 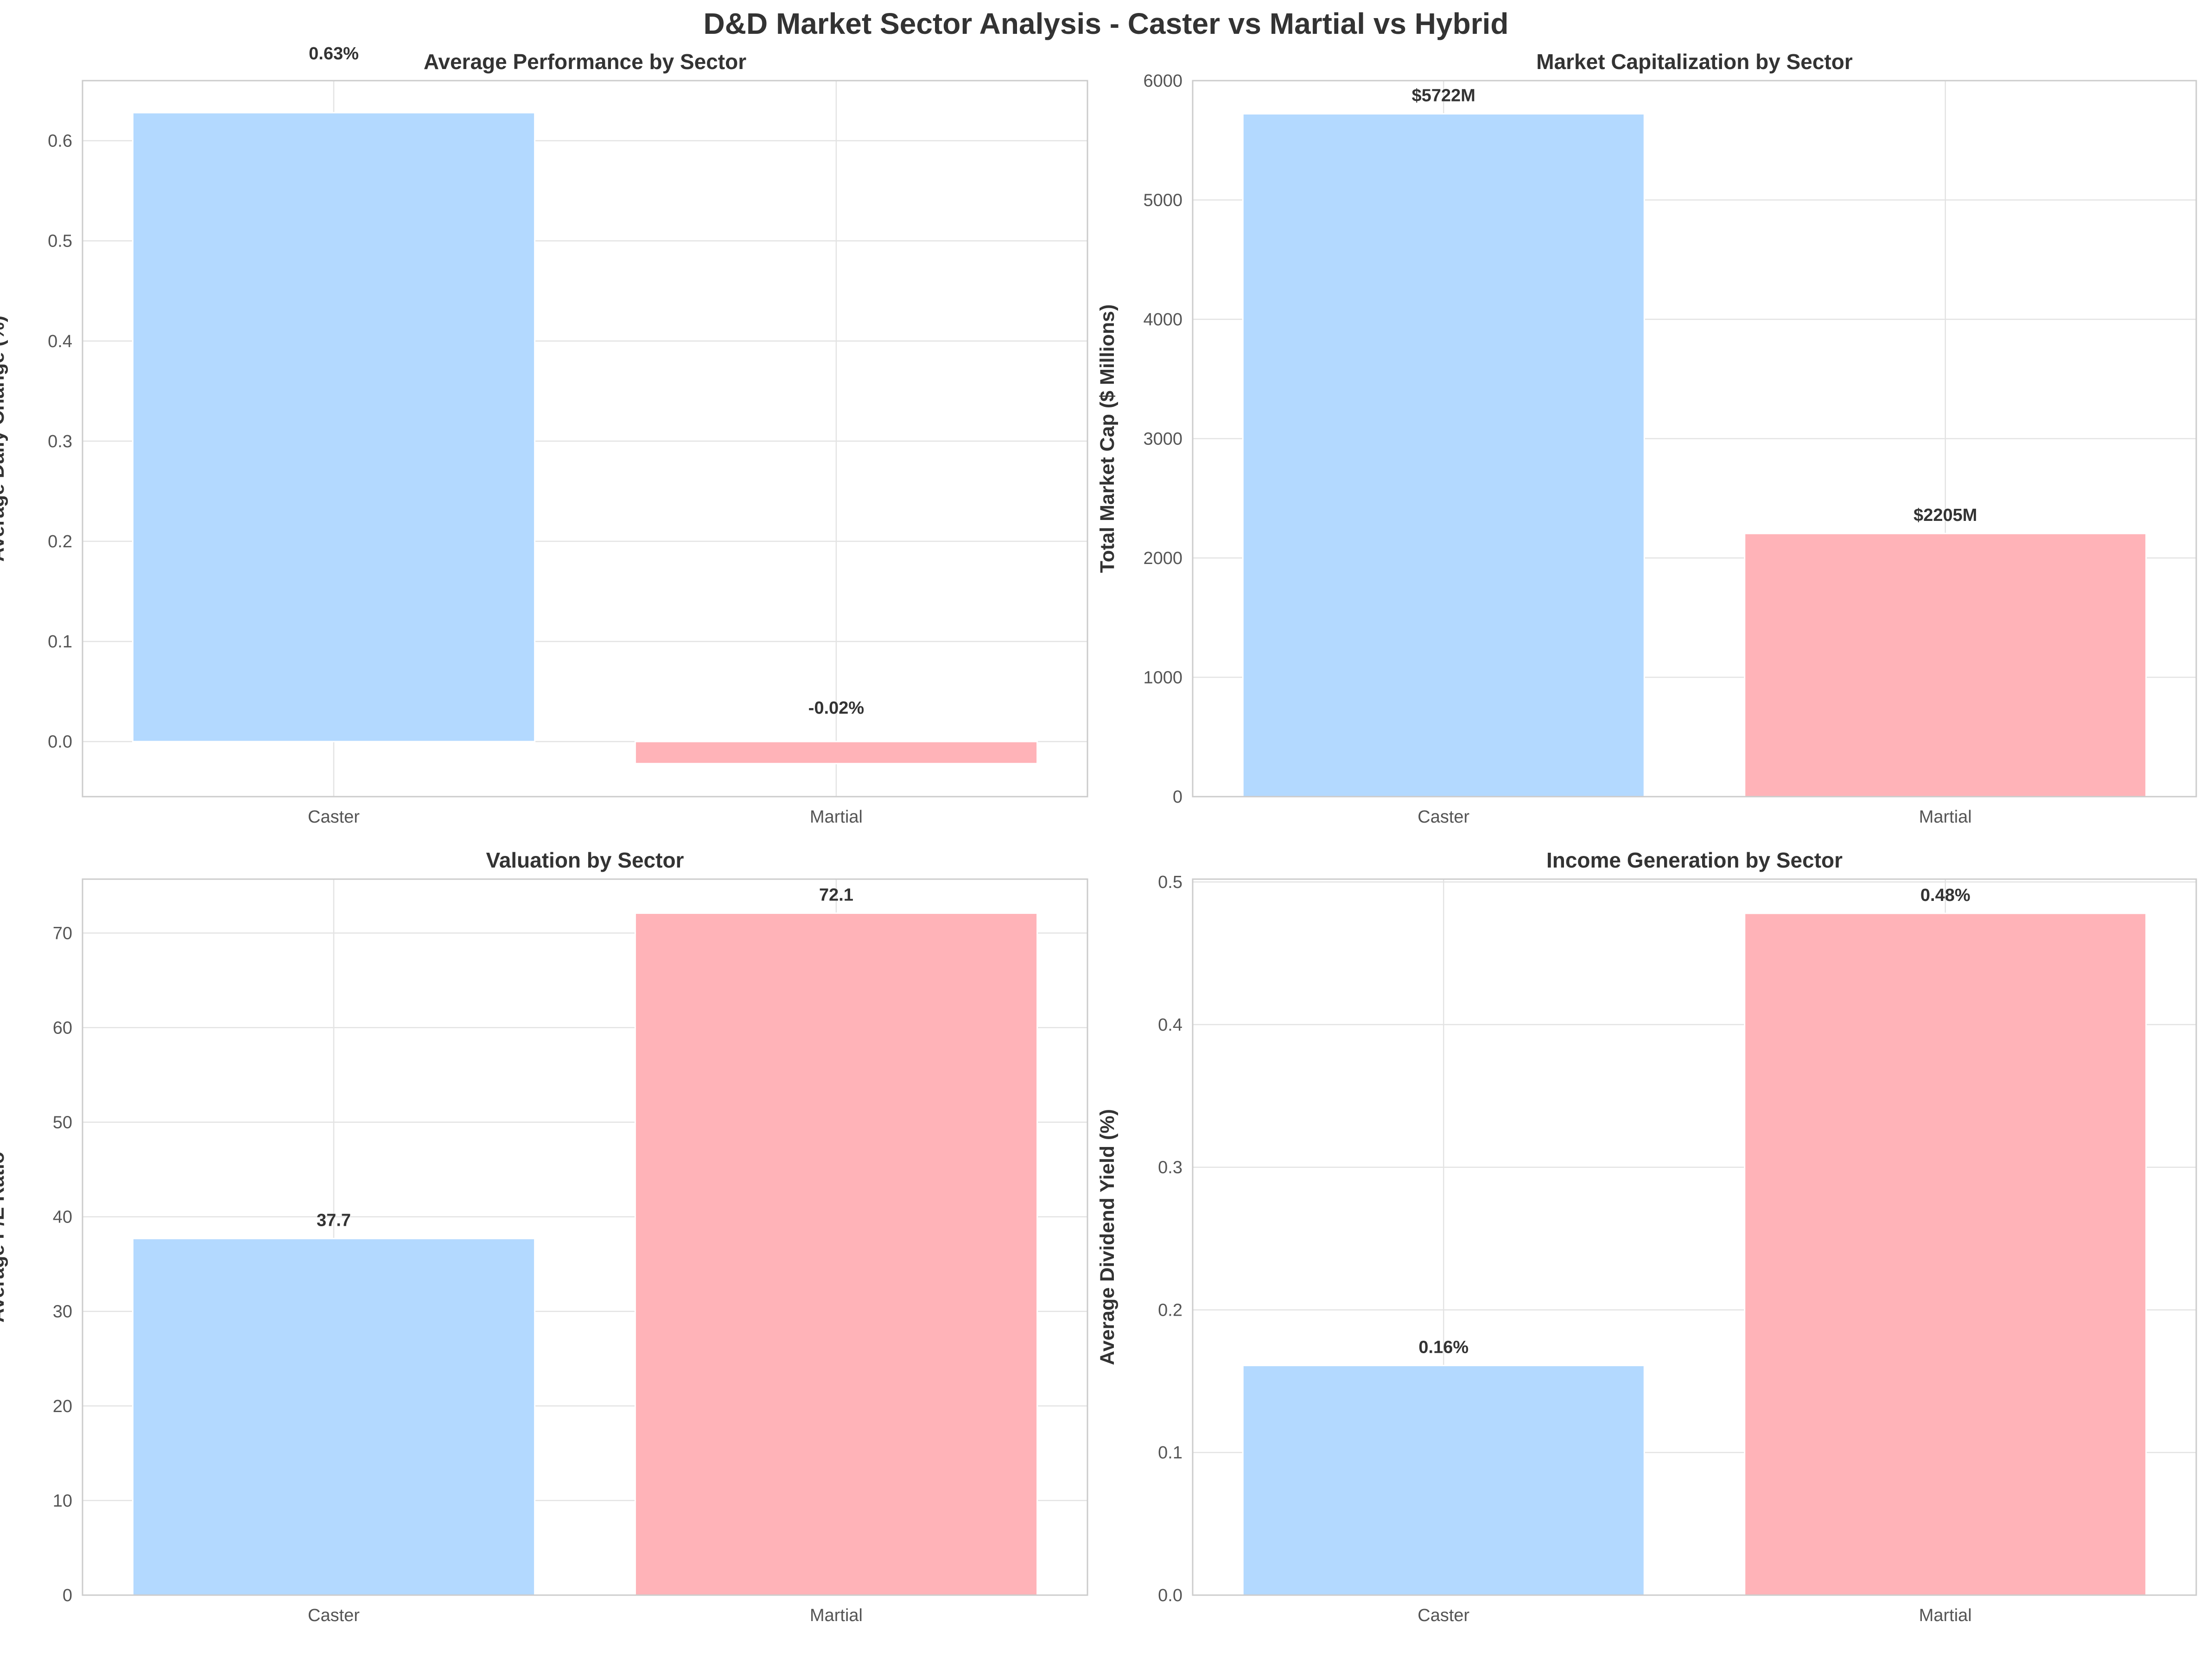 I want to click on y-tick-label: 50, so click(x=62, y=1123).